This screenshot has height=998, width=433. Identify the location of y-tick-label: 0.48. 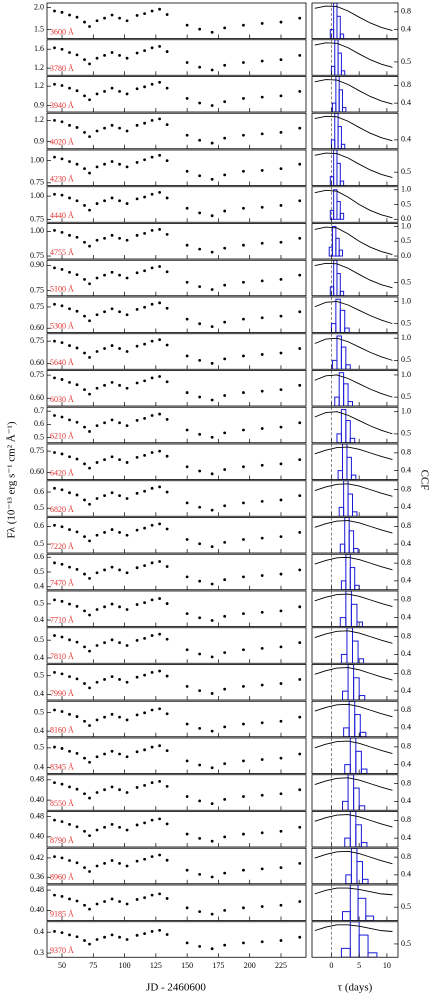
(37, 779).